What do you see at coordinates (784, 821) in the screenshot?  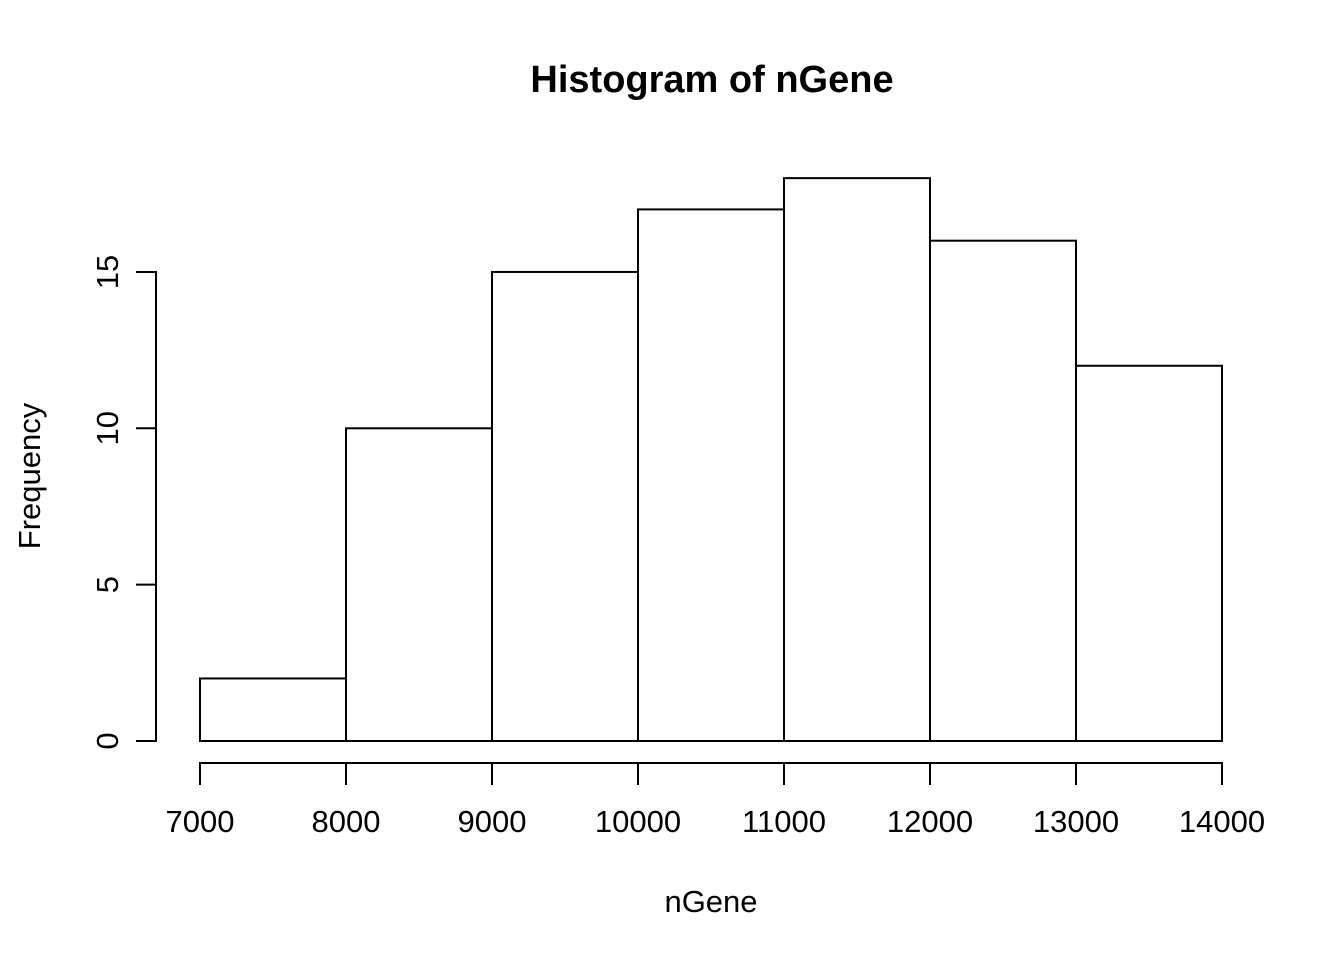 I see `x-tick-label: 11000` at bounding box center [784, 821].